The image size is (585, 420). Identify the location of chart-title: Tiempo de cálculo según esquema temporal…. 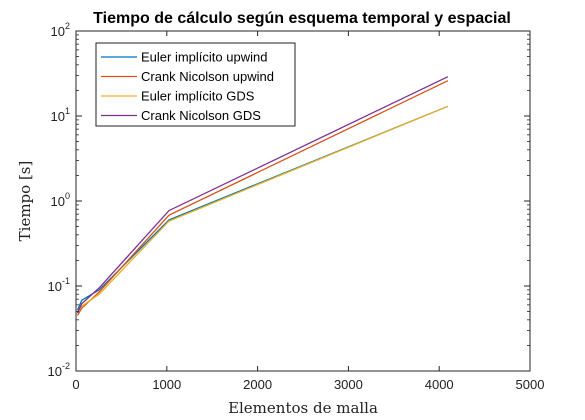
(302, 18).